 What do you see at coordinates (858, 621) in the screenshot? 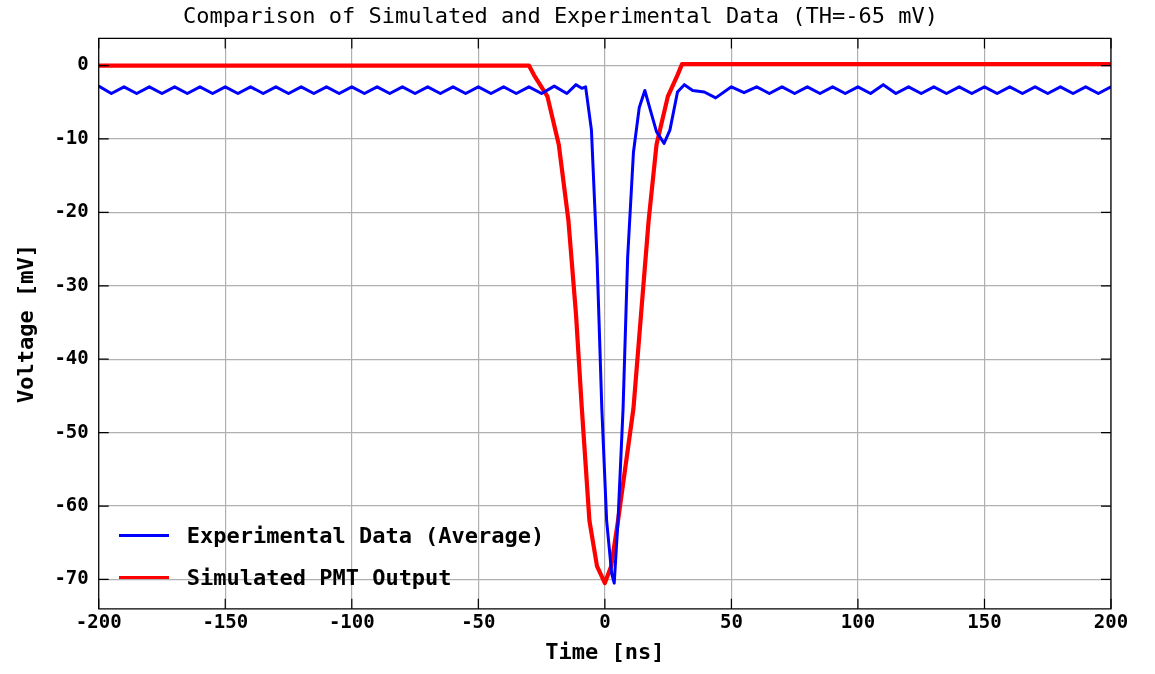
I see `x-tick-label: 100` at bounding box center [858, 621].